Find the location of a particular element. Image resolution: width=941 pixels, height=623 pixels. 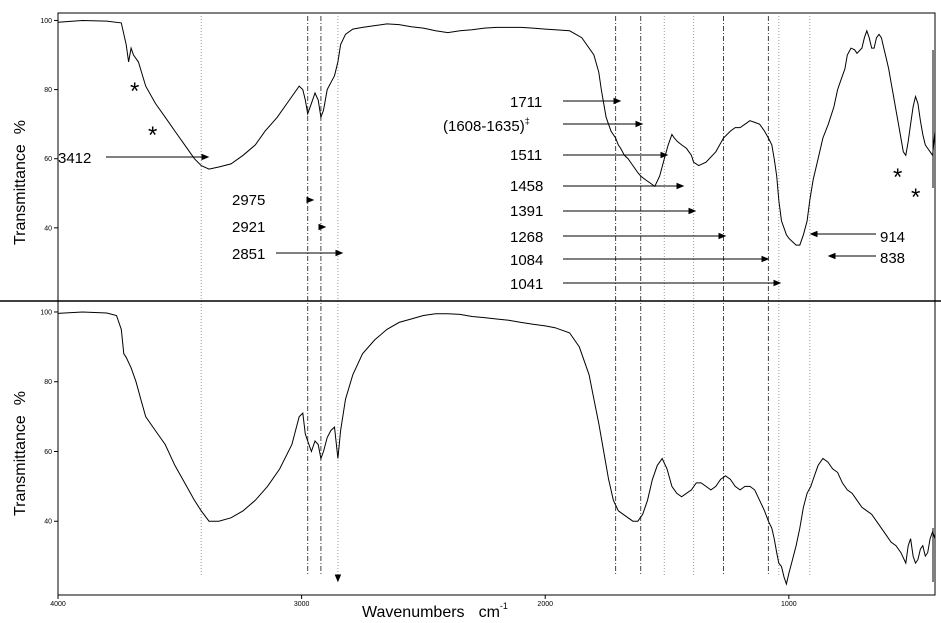

peak-label-1608-1635-text: (1608-1635) is located at coordinates (484, 126).